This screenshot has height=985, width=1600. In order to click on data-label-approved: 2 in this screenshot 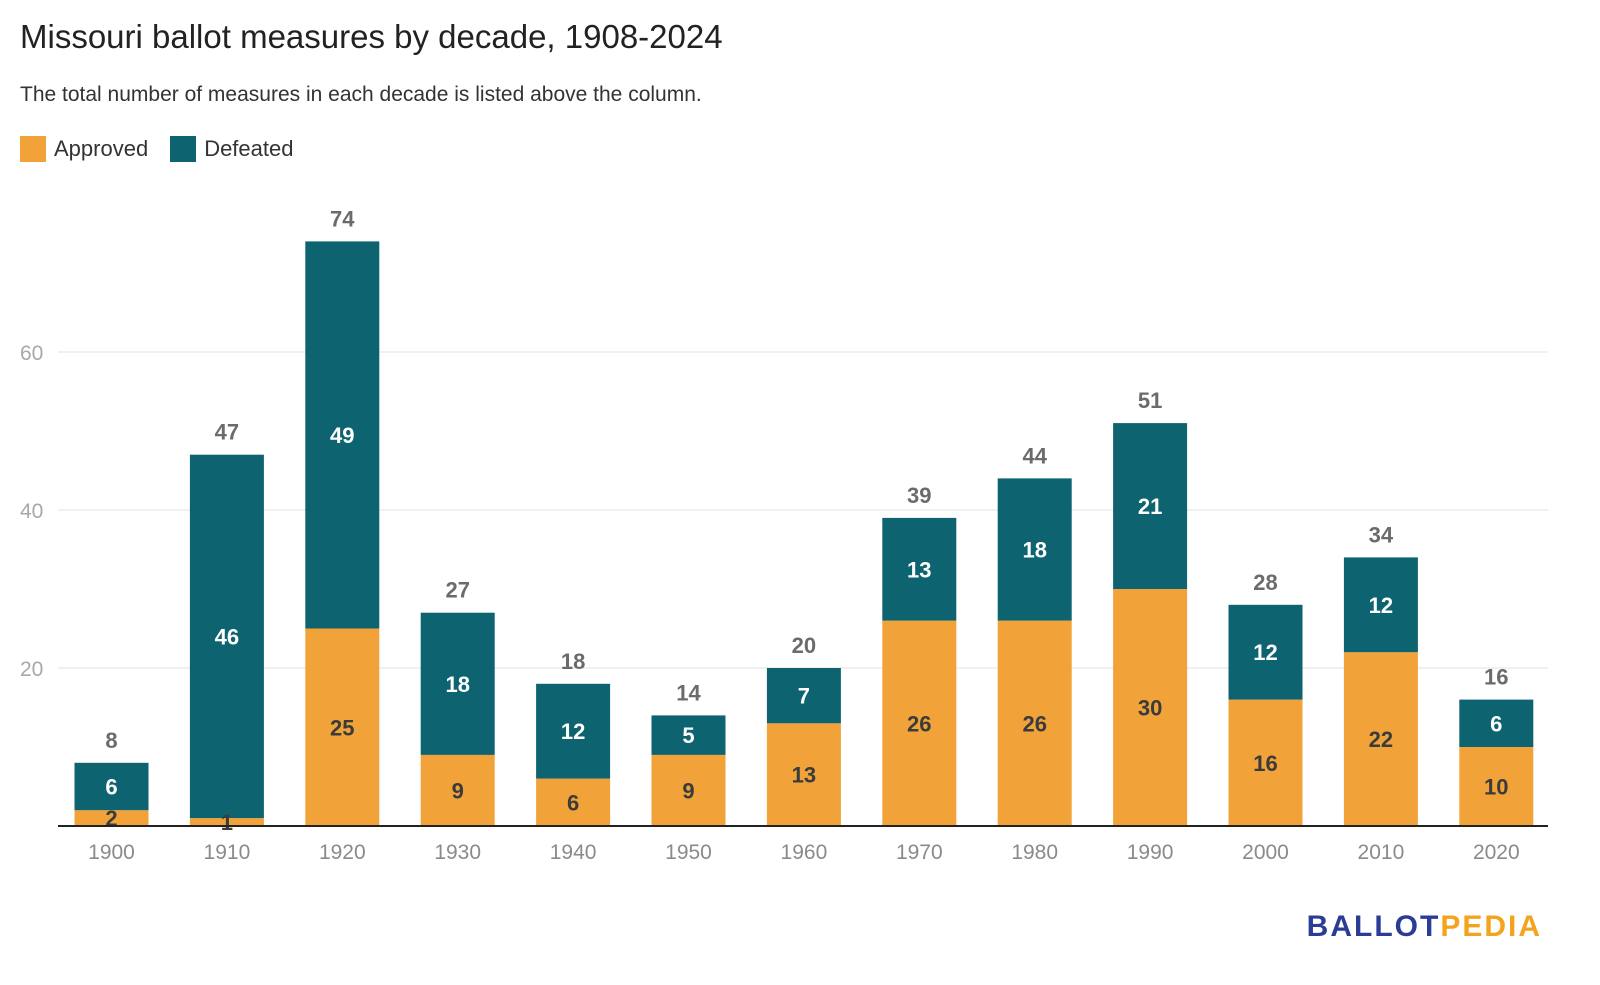, I will do `click(111, 818)`.